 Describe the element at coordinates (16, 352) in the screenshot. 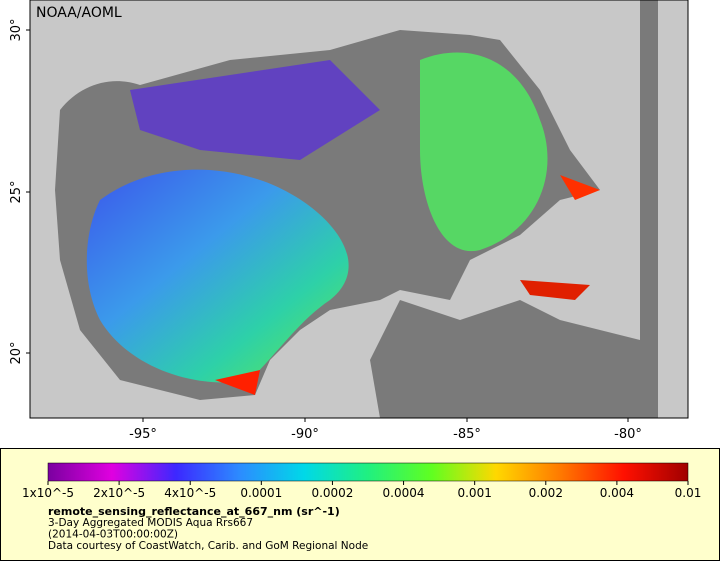

I see `lat-label: 20°` at that location.